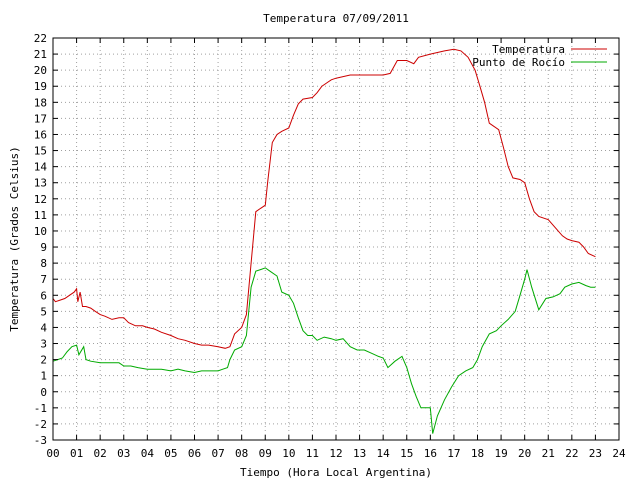  Describe the element at coordinates (453, 453) in the screenshot. I see `x-tick-label: 17` at that location.